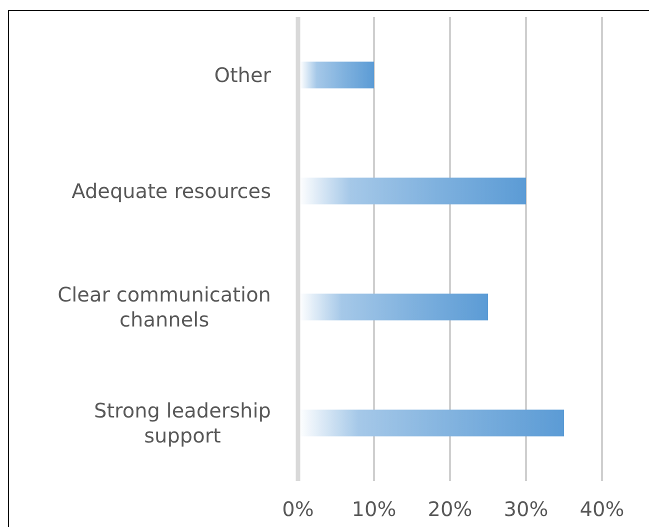 Image resolution: width=649 pixels, height=527 pixels. I want to click on y-tick-label: Strong leadership support, so click(182, 423).